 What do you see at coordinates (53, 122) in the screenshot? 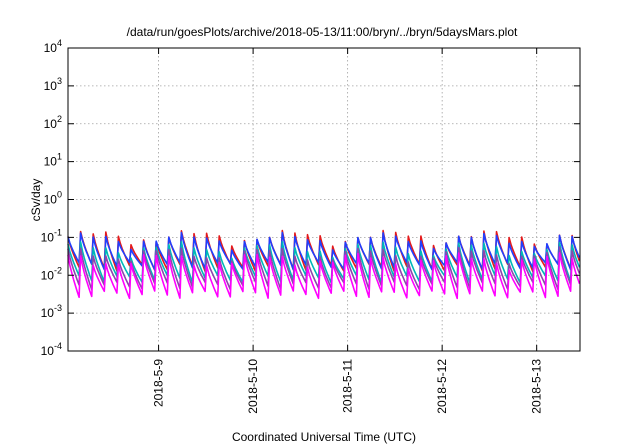
I see `y-tick-label: 10²` at bounding box center [53, 122].